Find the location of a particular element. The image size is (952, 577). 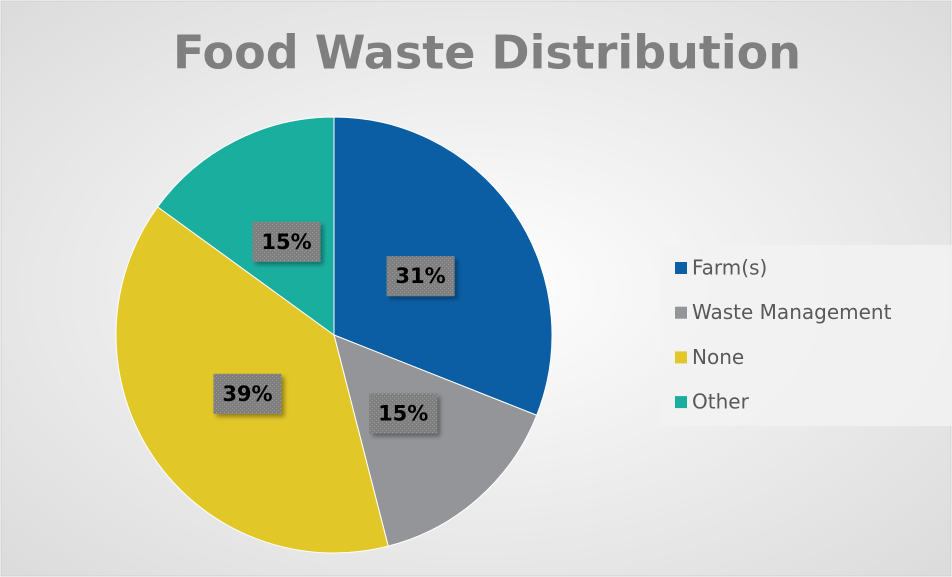

chart-title: Food Waste Distribution is located at coordinates (487, 53).